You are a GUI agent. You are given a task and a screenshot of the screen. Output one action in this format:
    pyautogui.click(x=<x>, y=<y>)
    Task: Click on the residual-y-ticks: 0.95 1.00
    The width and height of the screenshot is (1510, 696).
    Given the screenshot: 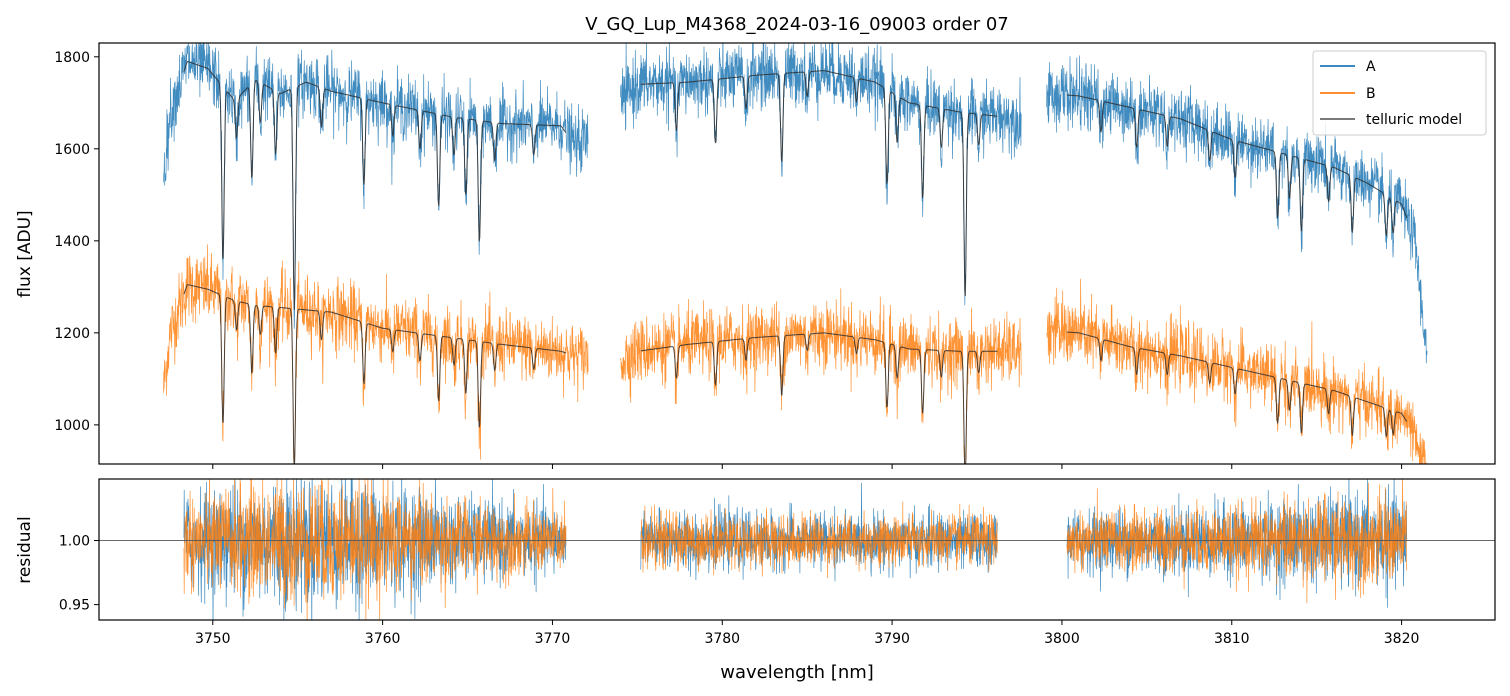 What is the action you would take?
    pyautogui.click(x=79, y=574)
    